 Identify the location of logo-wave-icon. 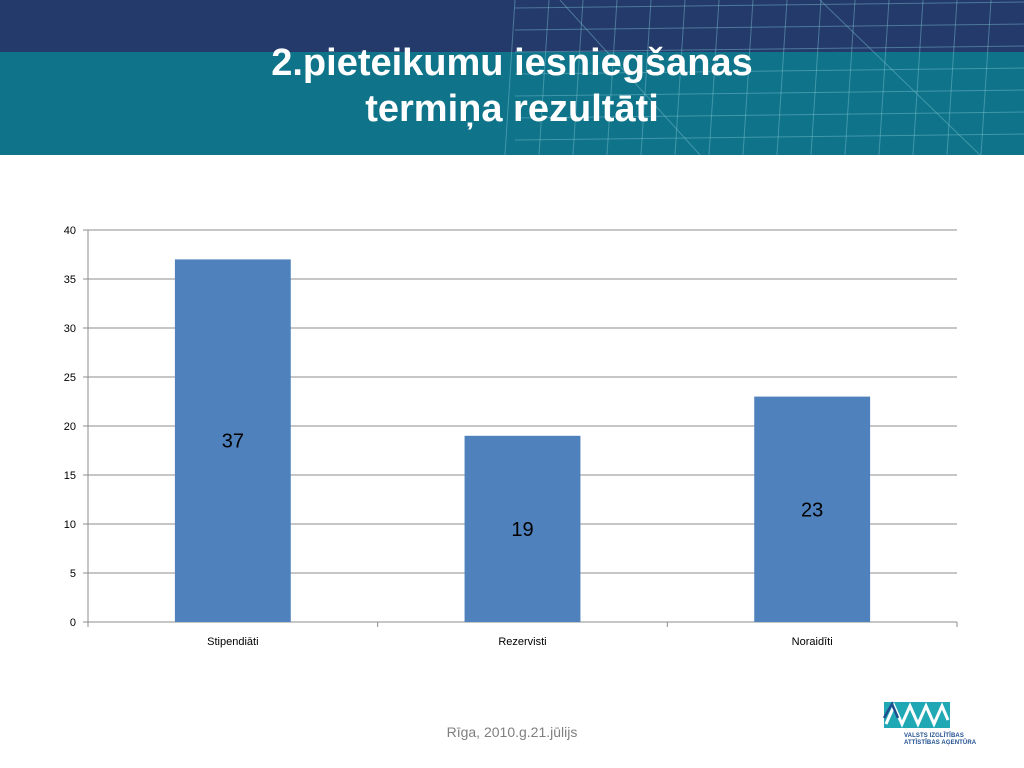
(916, 714).